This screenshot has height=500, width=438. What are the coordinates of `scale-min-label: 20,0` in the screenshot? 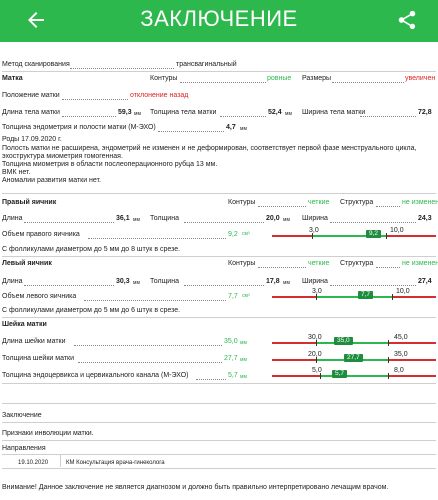 It's located at (315, 354).